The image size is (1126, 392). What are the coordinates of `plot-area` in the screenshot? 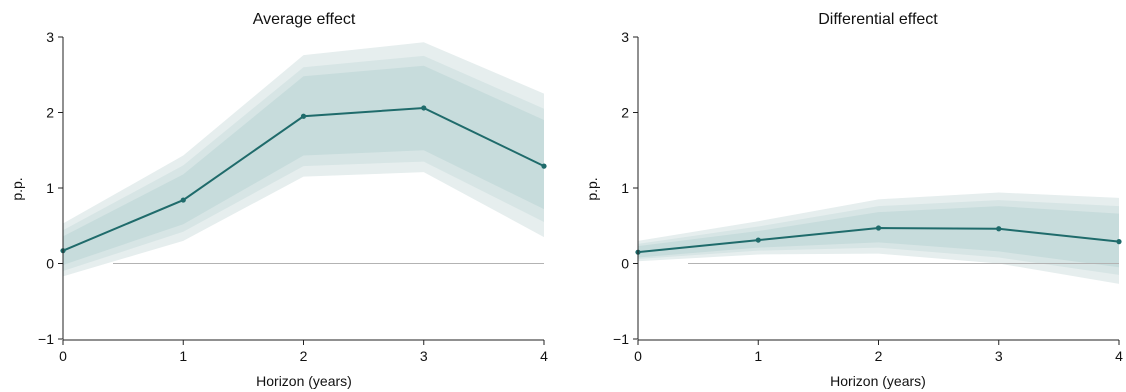 It's located at (878, 238).